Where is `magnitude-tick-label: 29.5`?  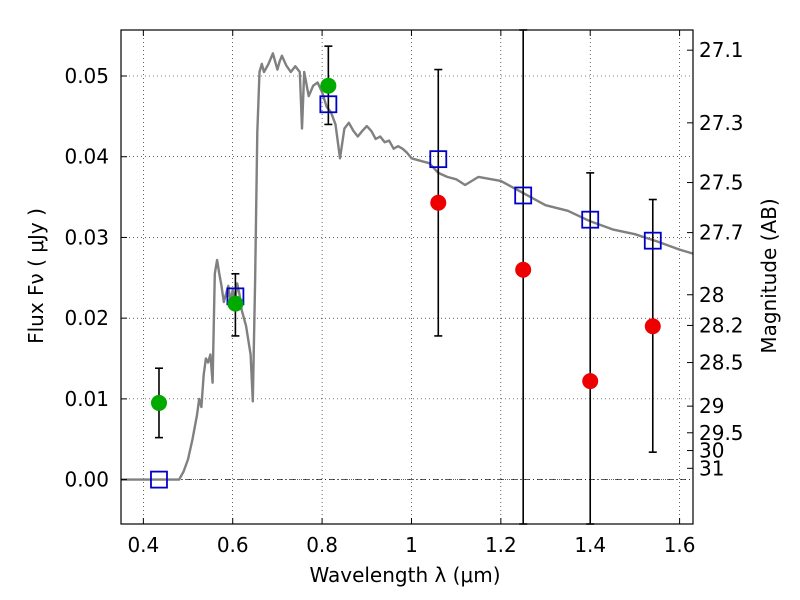 magnitude-tick-label: 29.5 is located at coordinates (721, 433).